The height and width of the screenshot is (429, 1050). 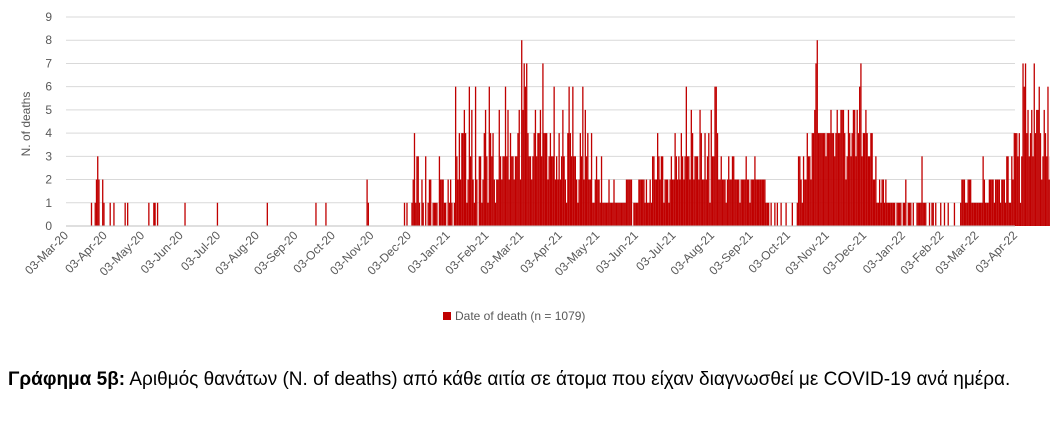 What do you see at coordinates (48, 156) in the screenshot?
I see `y-tick-label: 3` at bounding box center [48, 156].